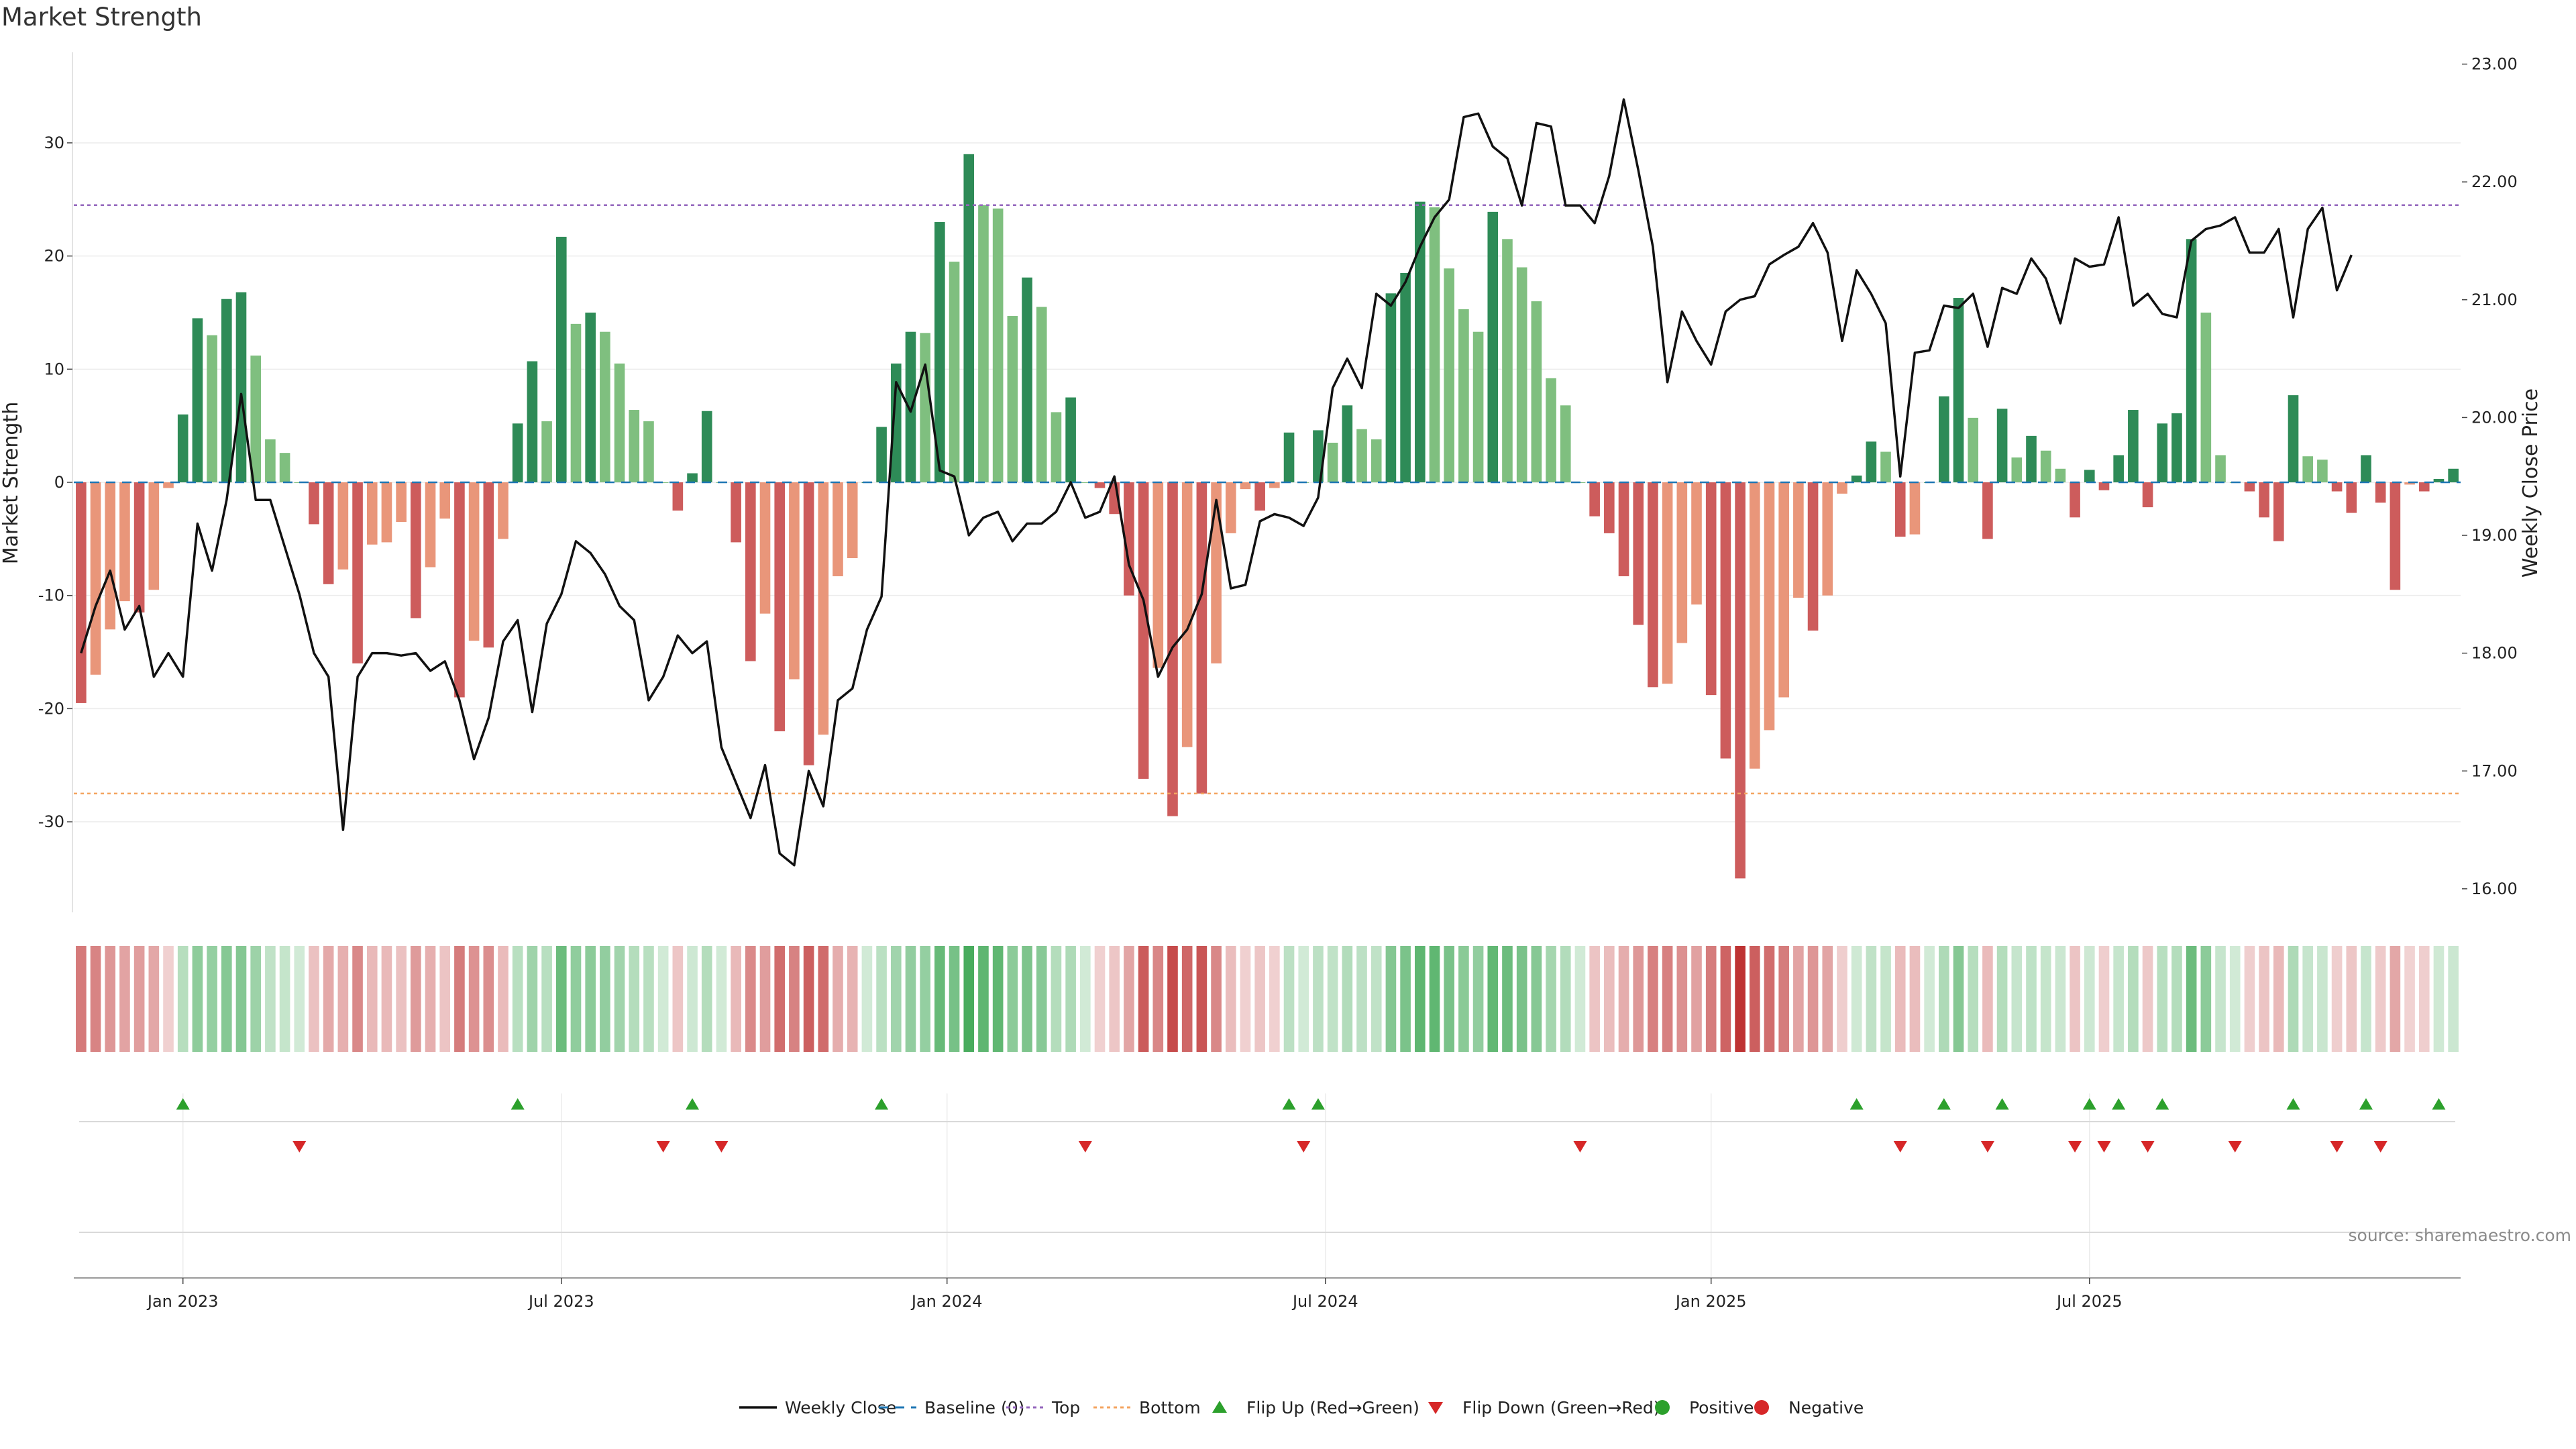 This screenshot has height=1449, width=2576. What do you see at coordinates (2494, 888) in the screenshot?
I see `y2-tick-label: 16.00` at bounding box center [2494, 888].